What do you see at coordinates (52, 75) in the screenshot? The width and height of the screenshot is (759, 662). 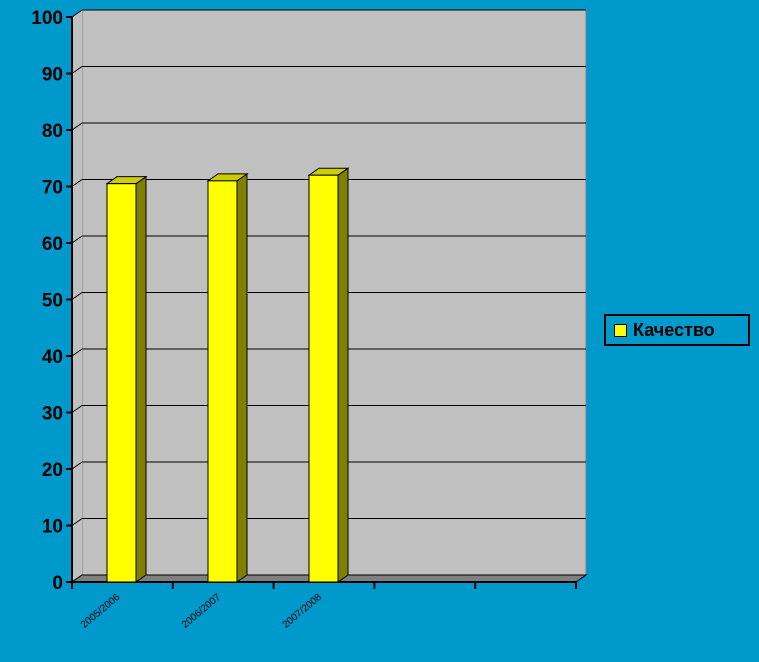 I see `y-tick-label: 90` at bounding box center [52, 75].